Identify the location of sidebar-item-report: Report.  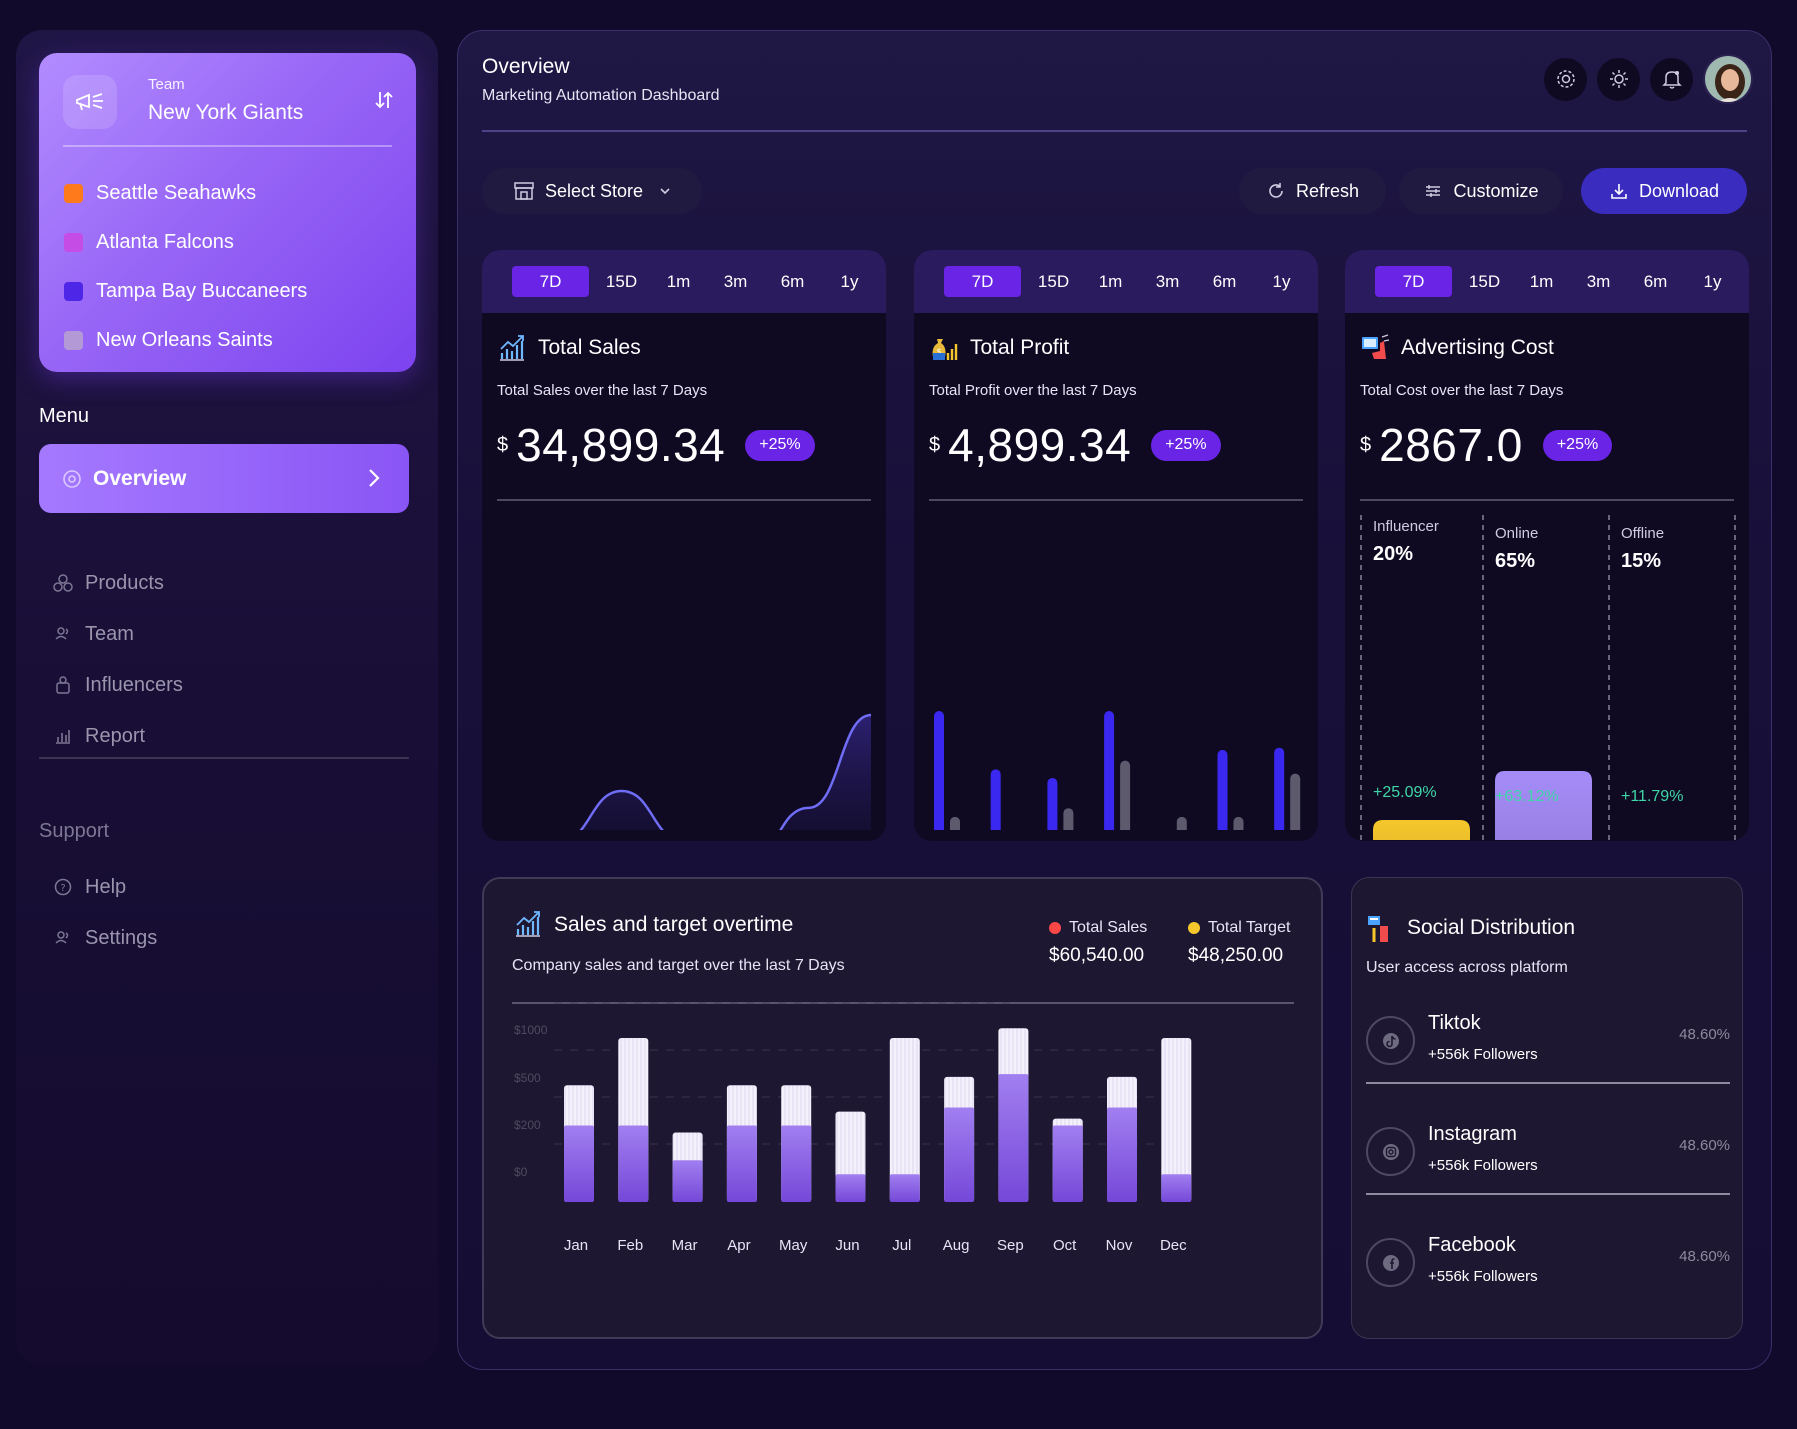
(99, 736).